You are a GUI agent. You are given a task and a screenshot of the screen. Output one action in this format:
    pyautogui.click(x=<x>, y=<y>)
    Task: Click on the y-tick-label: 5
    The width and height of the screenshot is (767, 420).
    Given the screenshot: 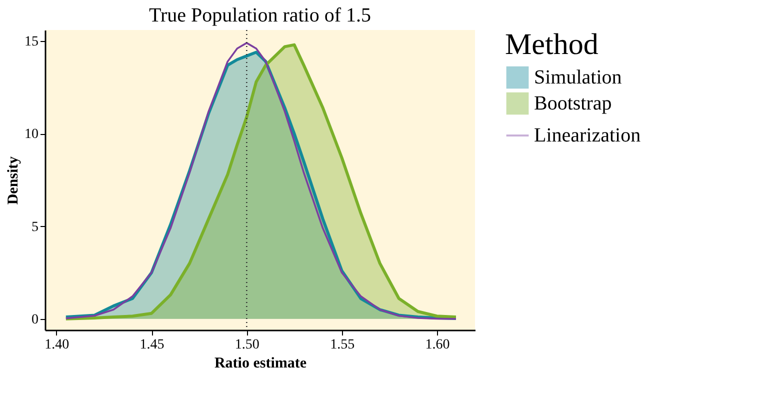 What is the action you would take?
    pyautogui.click(x=35, y=227)
    